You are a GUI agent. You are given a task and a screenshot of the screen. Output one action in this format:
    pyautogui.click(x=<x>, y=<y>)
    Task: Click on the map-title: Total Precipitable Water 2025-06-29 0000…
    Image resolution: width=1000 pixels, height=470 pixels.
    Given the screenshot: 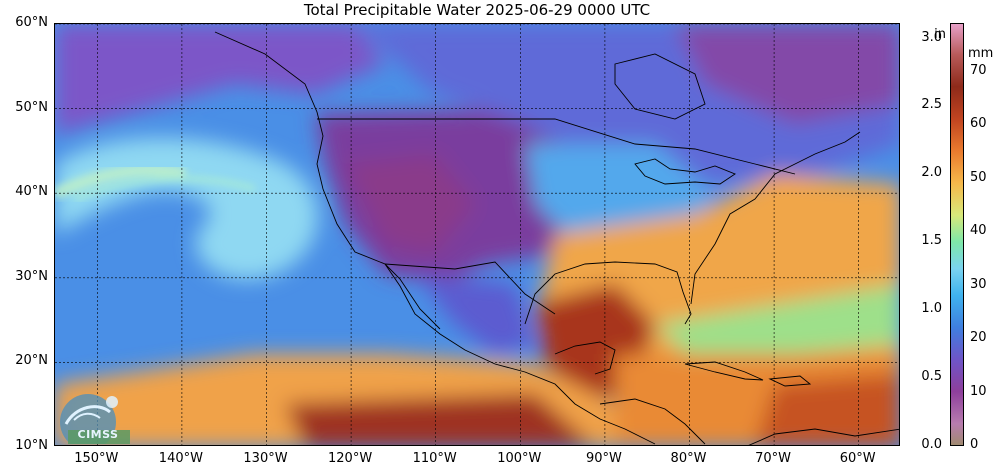 What is the action you would take?
    pyautogui.click(x=477, y=10)
    